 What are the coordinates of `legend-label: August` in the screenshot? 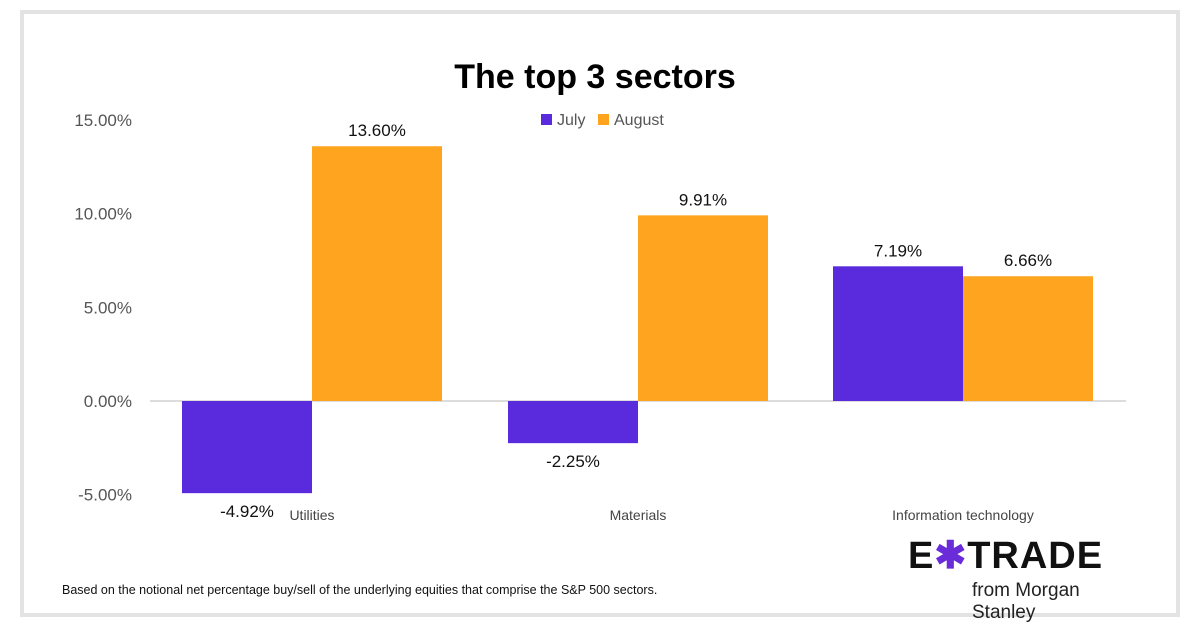 It's located at (639, 120).